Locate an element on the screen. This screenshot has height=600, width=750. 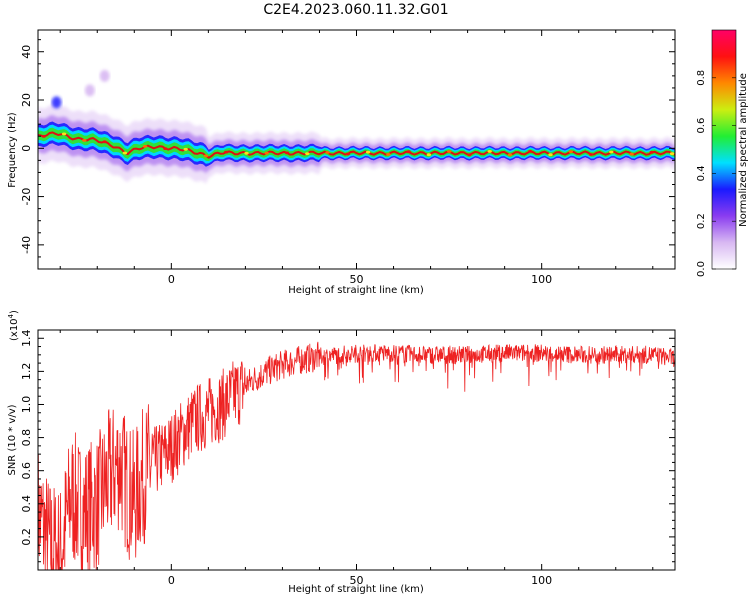
colorbar-tick-label: 0.0 is located at coordinates (701, 269).